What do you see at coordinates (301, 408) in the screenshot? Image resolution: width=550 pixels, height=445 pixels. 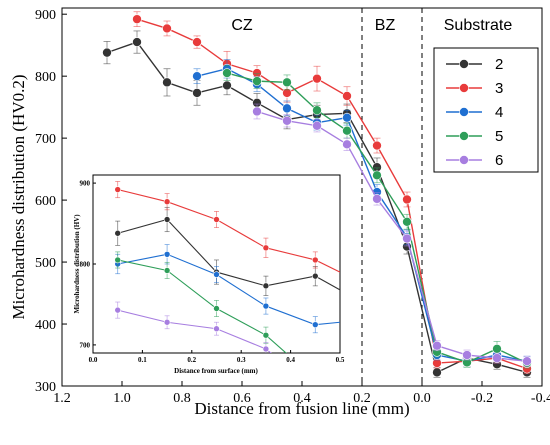 I see `x-axis-title: Distance from fusion line (mm)` at bounding box center [301, 408].